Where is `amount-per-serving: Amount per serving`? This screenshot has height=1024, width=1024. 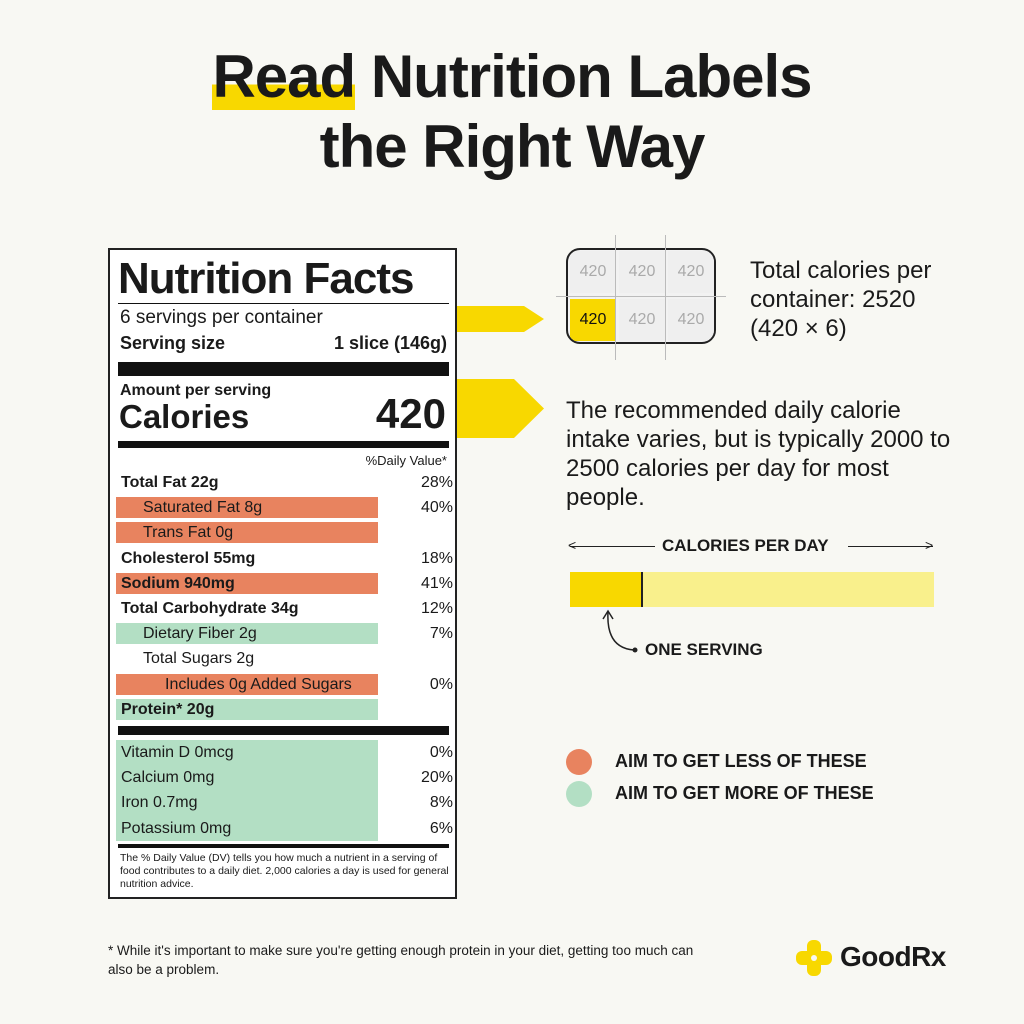 amount-per-serving: Amount per serving is located at coordinates (196, 390).